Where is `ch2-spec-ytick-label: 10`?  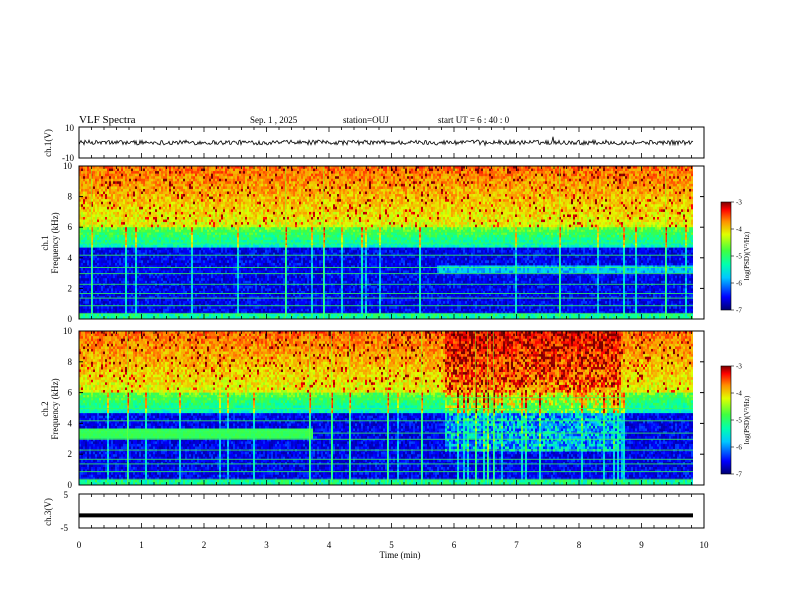
ch2-spec-ytick-label: 10 is located at coordinates (68, 331).